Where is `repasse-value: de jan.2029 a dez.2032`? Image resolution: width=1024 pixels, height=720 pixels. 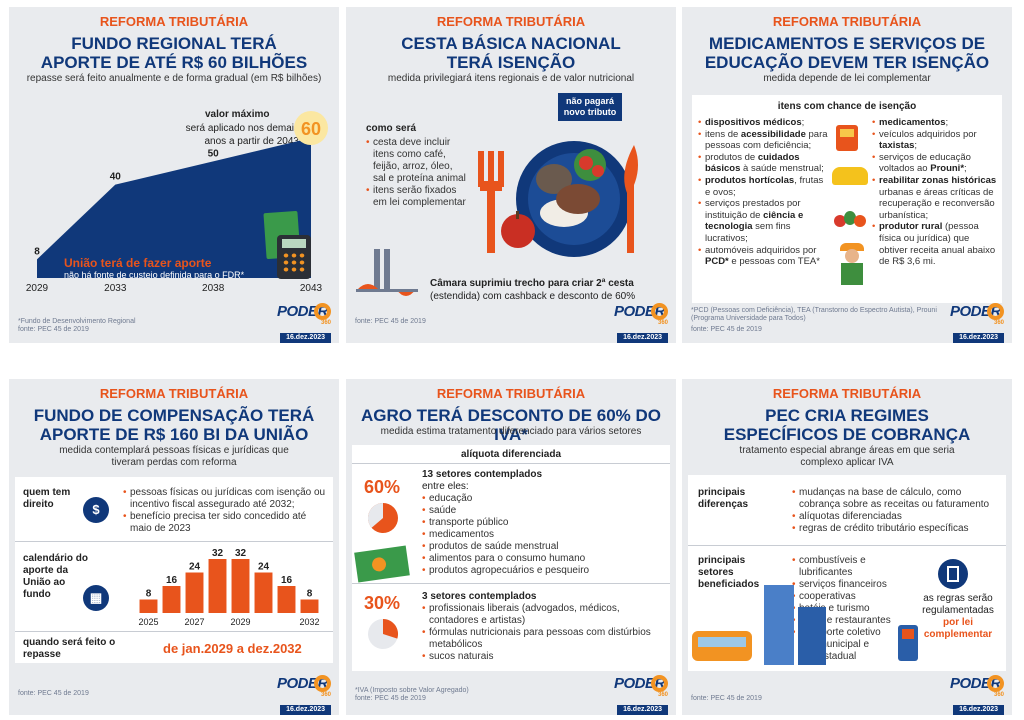
repasse-value: de jan.2029 a dez.2032 is located at coordinates (232, 648).